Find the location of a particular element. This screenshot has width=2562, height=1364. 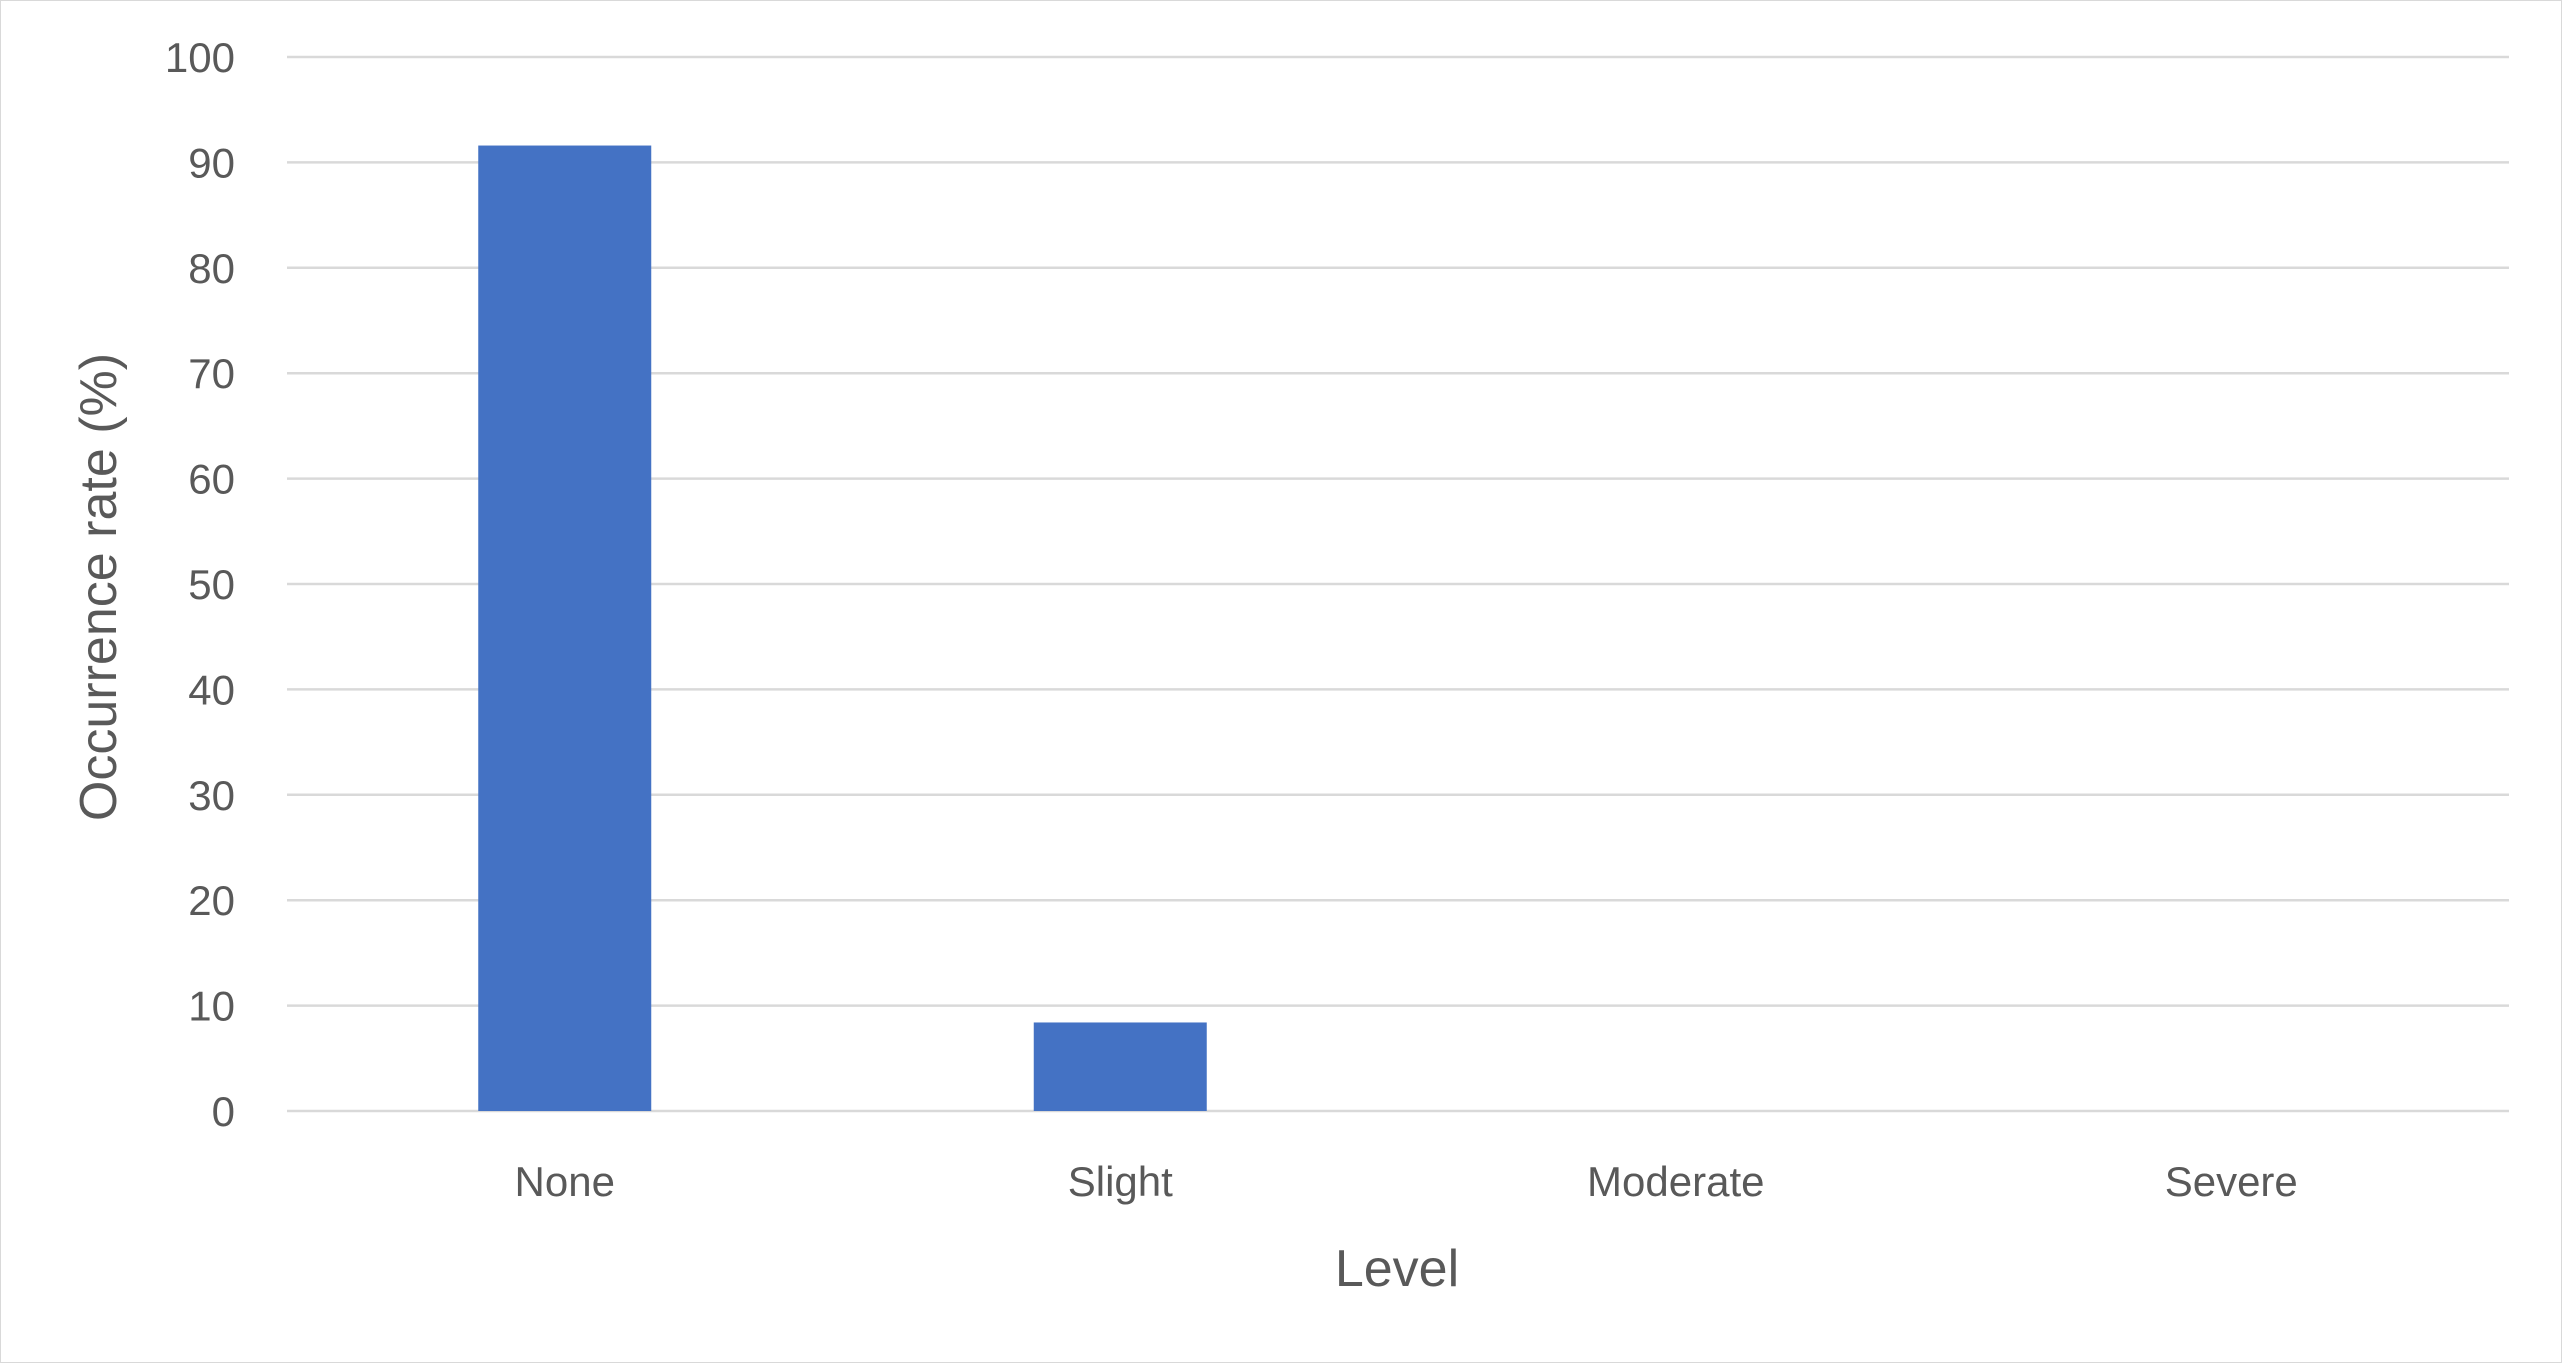

y-tick-label: 90 is located at coordinates (211, 162).